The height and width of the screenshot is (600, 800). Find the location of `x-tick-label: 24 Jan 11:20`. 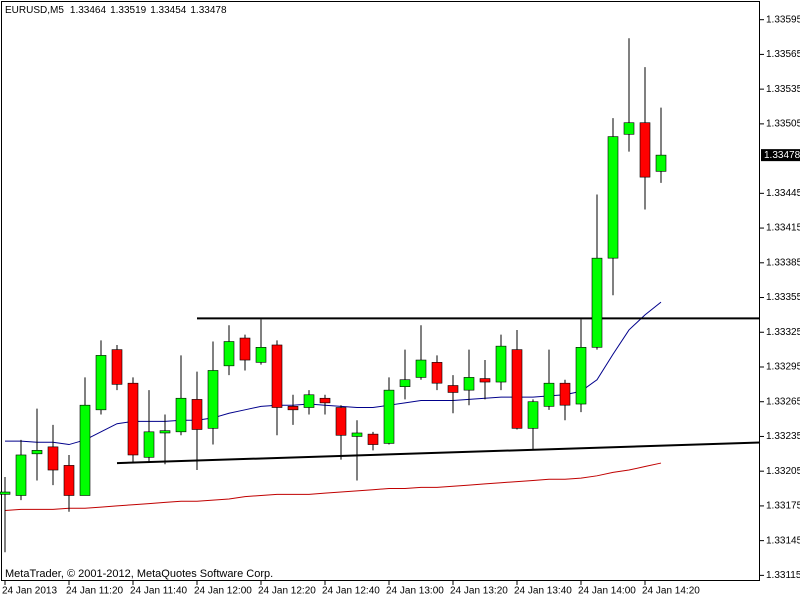

x-tick-label: 24 Jan 11:20 is located at coordinates (95, 591).